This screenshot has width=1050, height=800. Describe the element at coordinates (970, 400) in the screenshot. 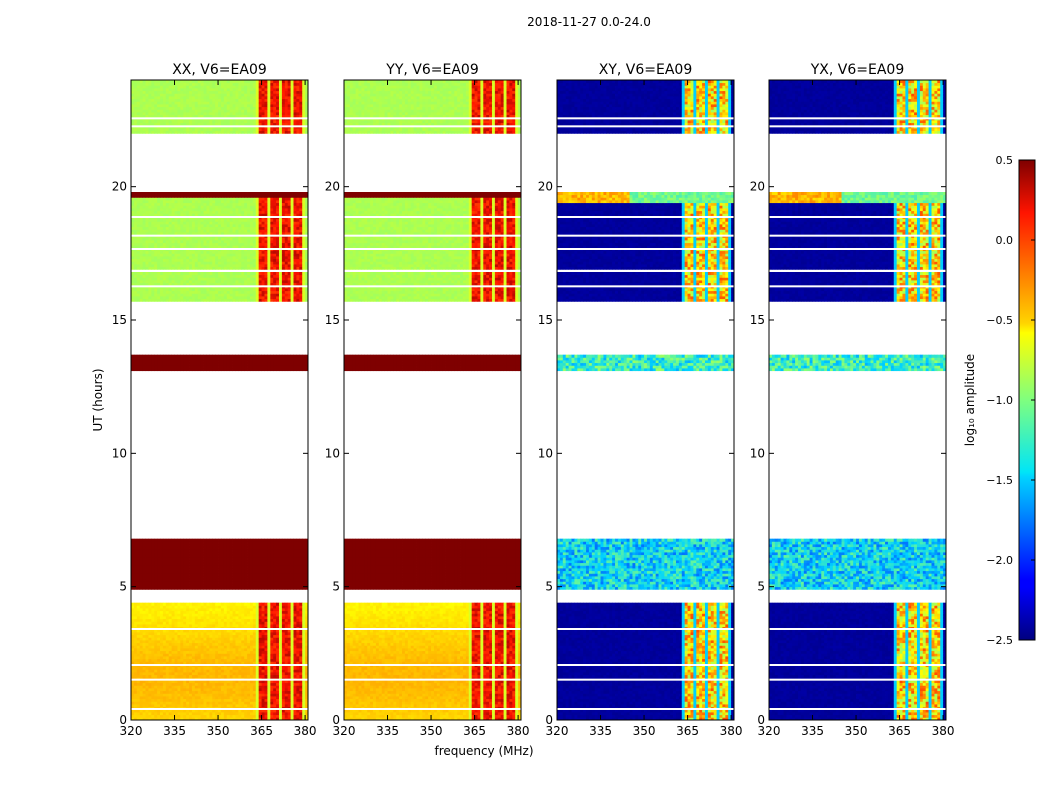

I see `colorbar-label: log₁₀ amplitude` at that location.